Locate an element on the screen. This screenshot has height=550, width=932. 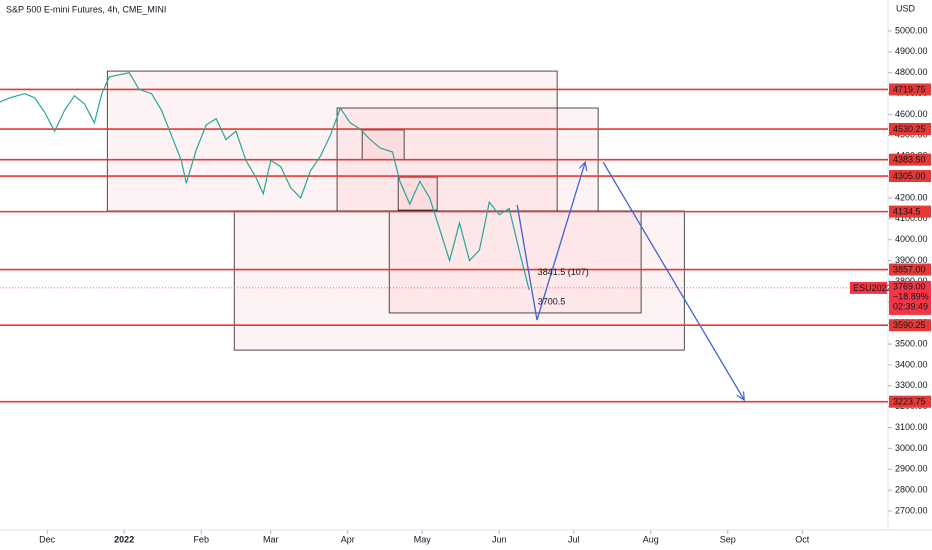
y-tick-label: 3900.00 is located at coordinates (911, 260).